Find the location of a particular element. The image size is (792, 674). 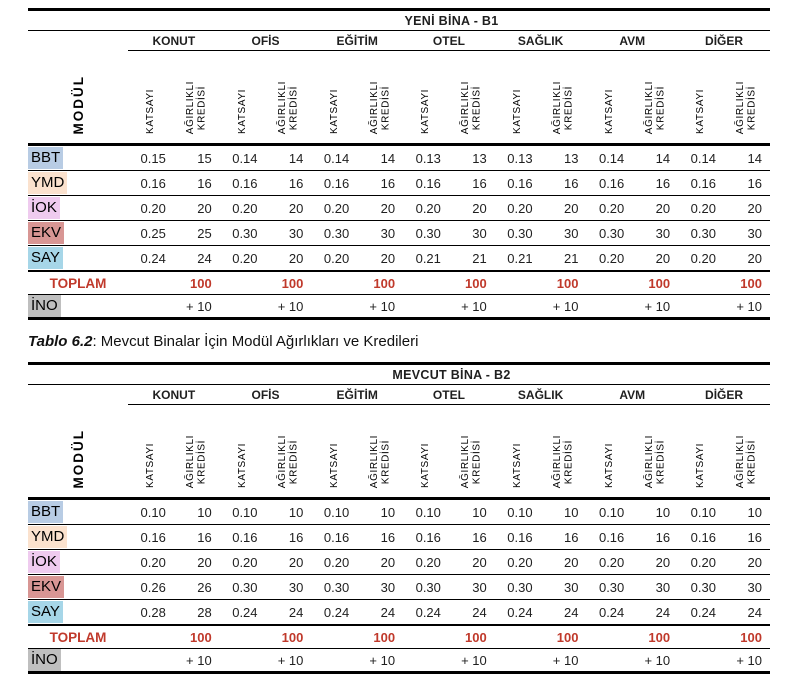

row-label: BBT is located at coordinates (46, 512).